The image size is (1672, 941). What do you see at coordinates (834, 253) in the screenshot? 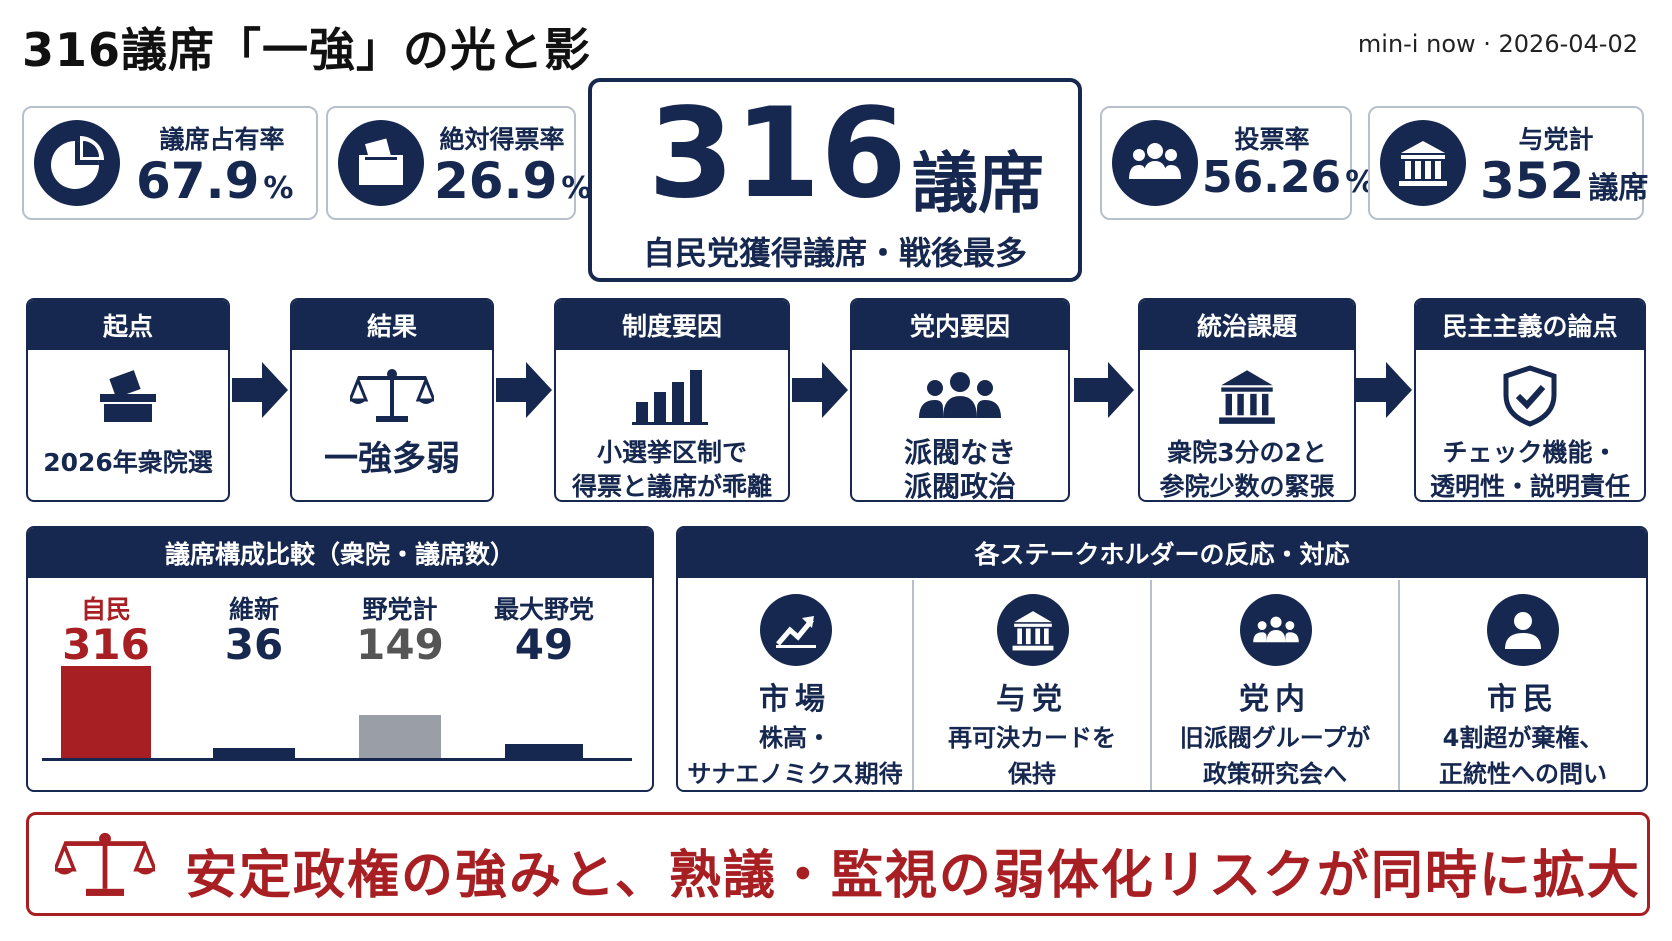
I see `hero-subtitle: 自民党獲得議席・戦後最多` at bounding box center [834, 253].